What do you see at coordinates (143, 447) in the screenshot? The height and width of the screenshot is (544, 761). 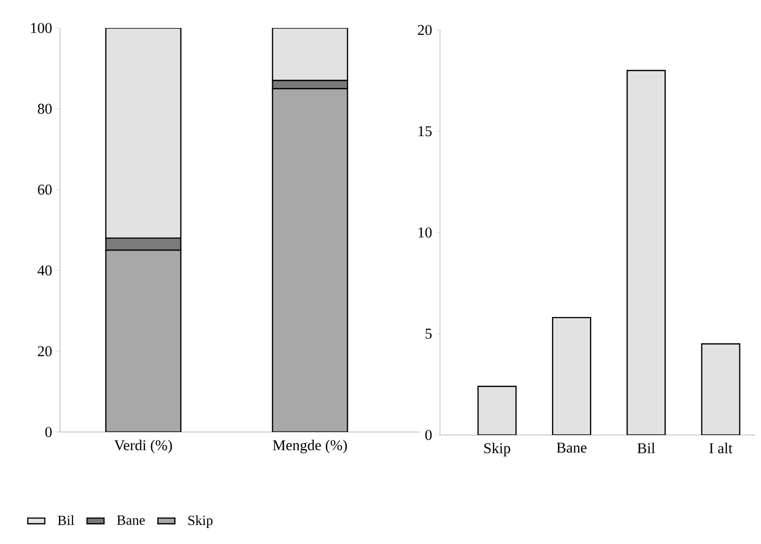 I see `x-tick-label: Verdi (%)` at bounding box center [143, 447].